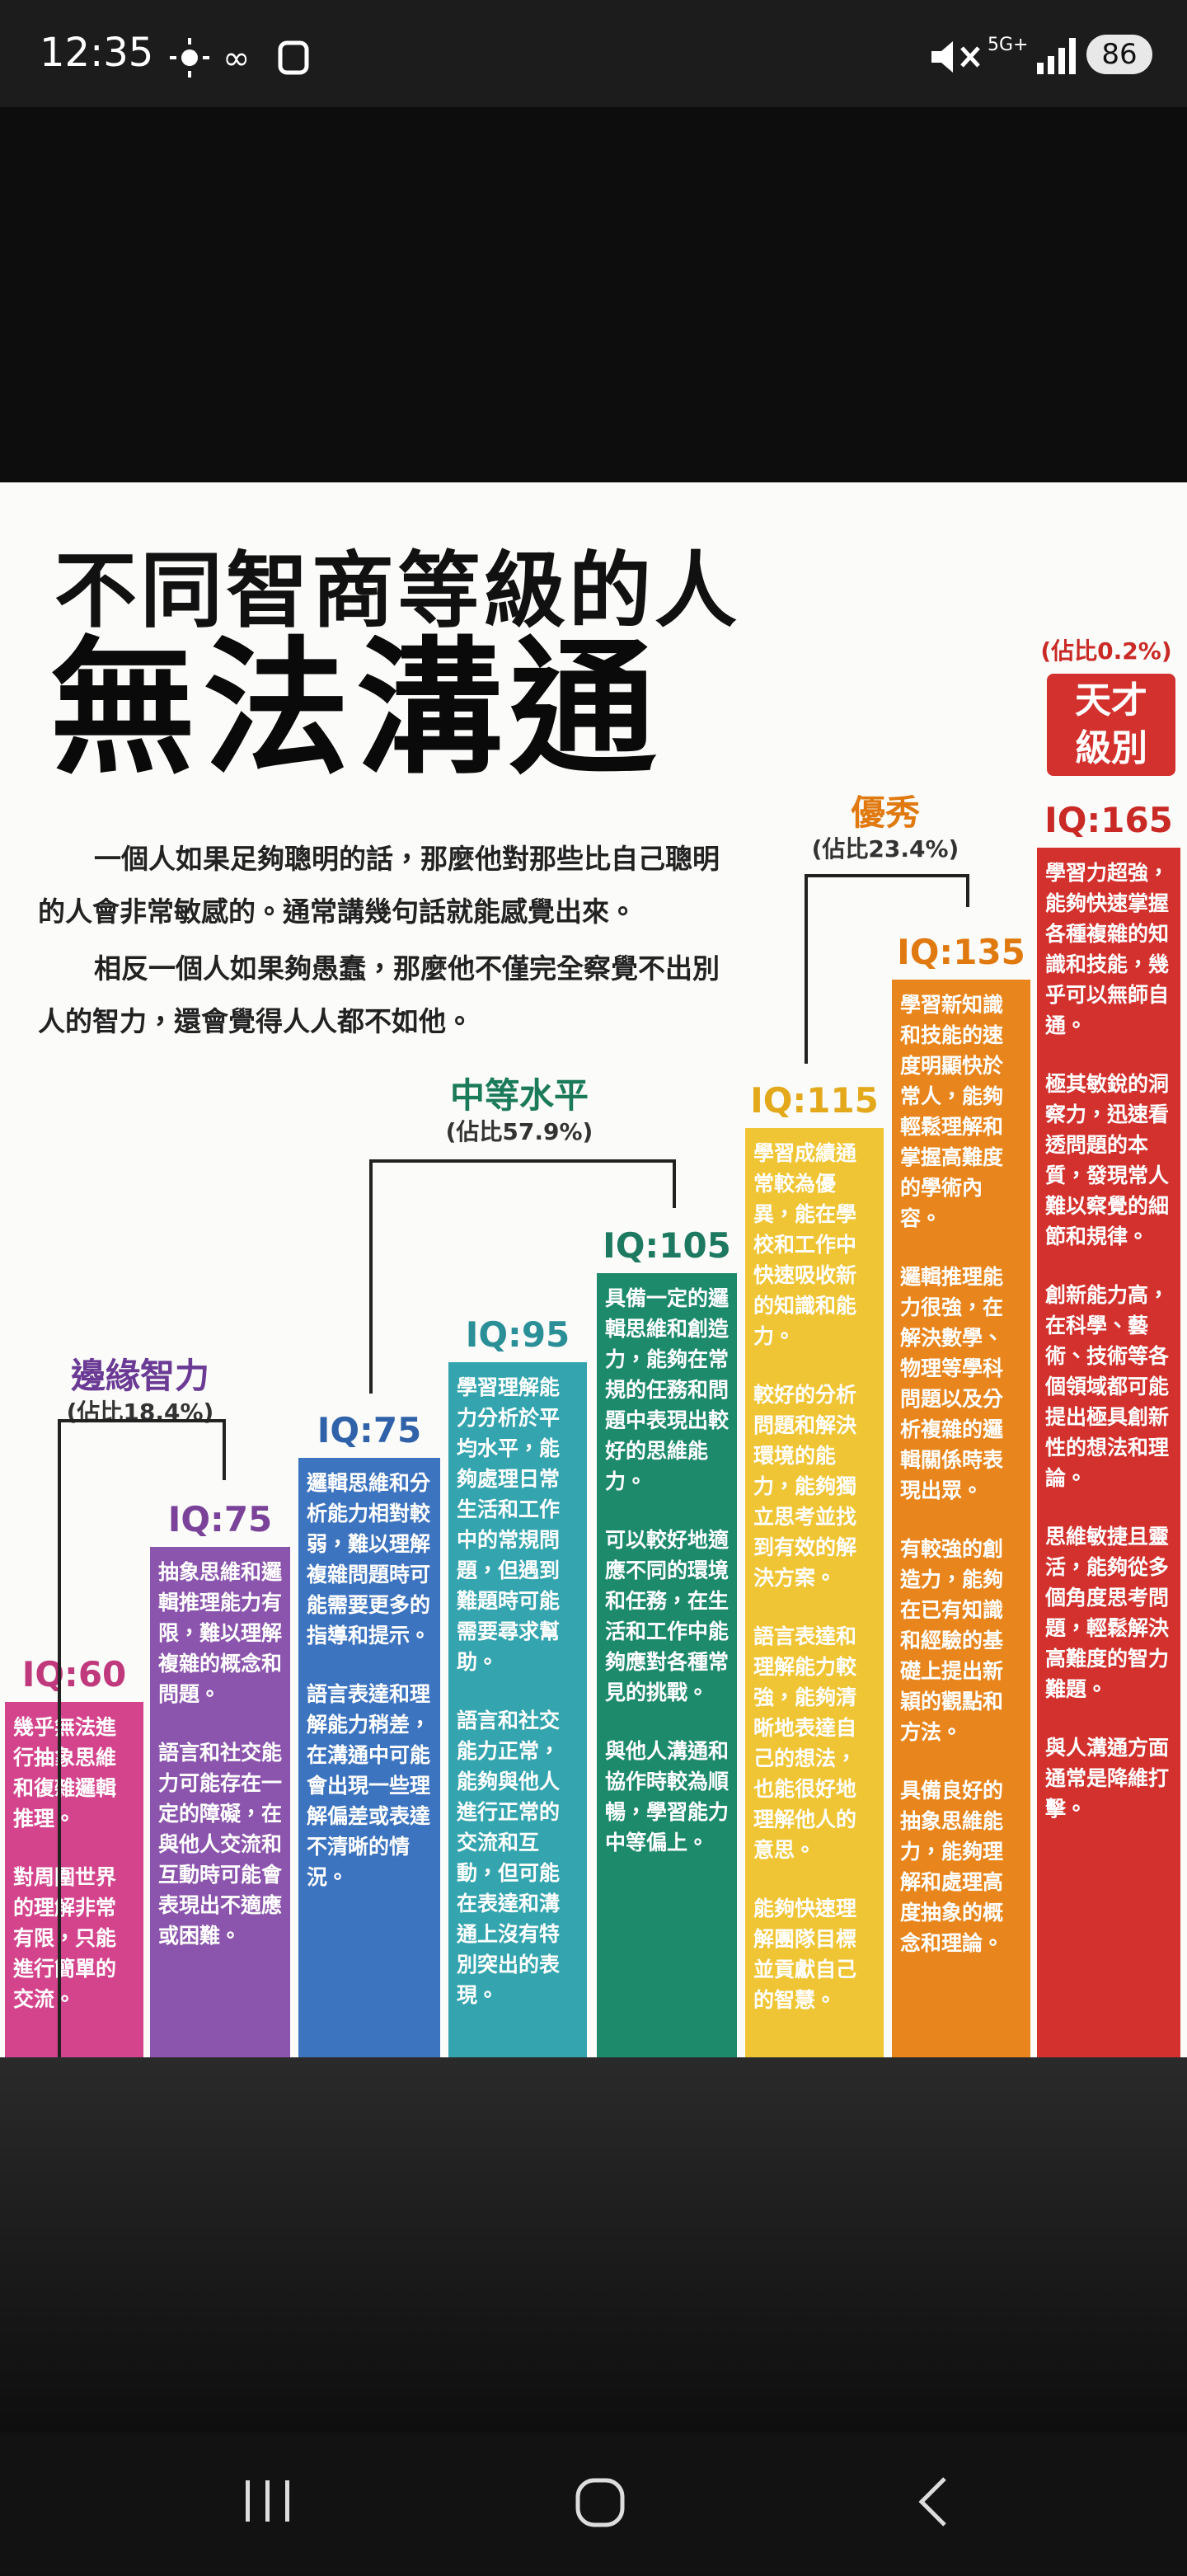  Describe the element at coordinates (805, 1244) in the screenshot. I see `column-text: 學習成績通常較為優異，能在學校和工作中快速吸收新的知識和能力。` at that location.